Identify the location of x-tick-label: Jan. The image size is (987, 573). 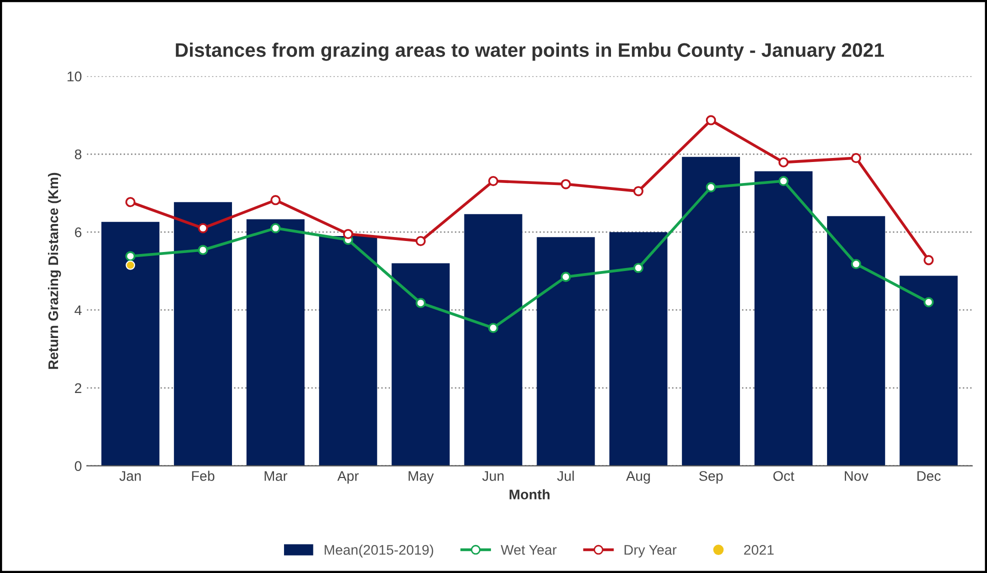
(130, 476).